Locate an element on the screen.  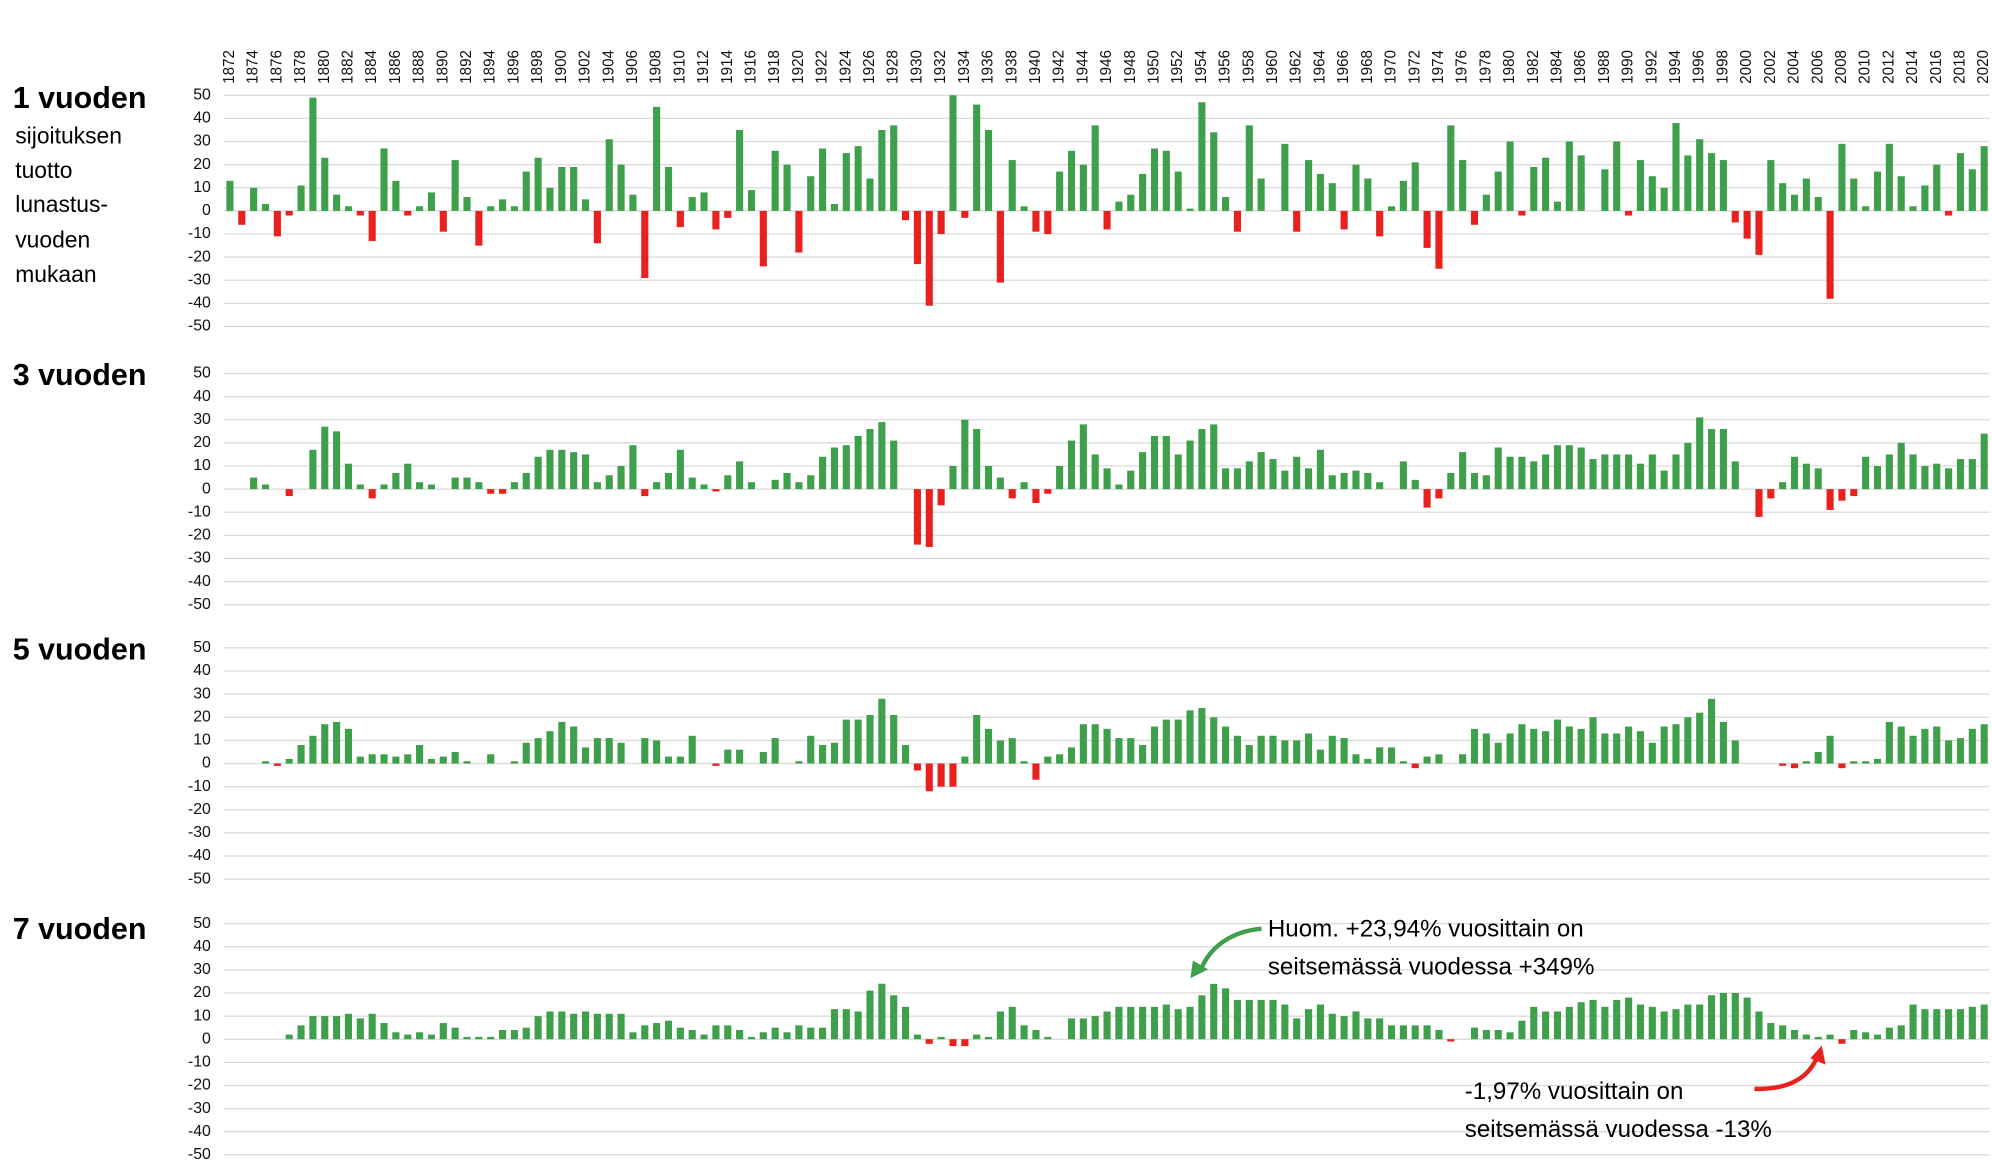
y-tick-label: -20 is located at coordinates (199, 256).